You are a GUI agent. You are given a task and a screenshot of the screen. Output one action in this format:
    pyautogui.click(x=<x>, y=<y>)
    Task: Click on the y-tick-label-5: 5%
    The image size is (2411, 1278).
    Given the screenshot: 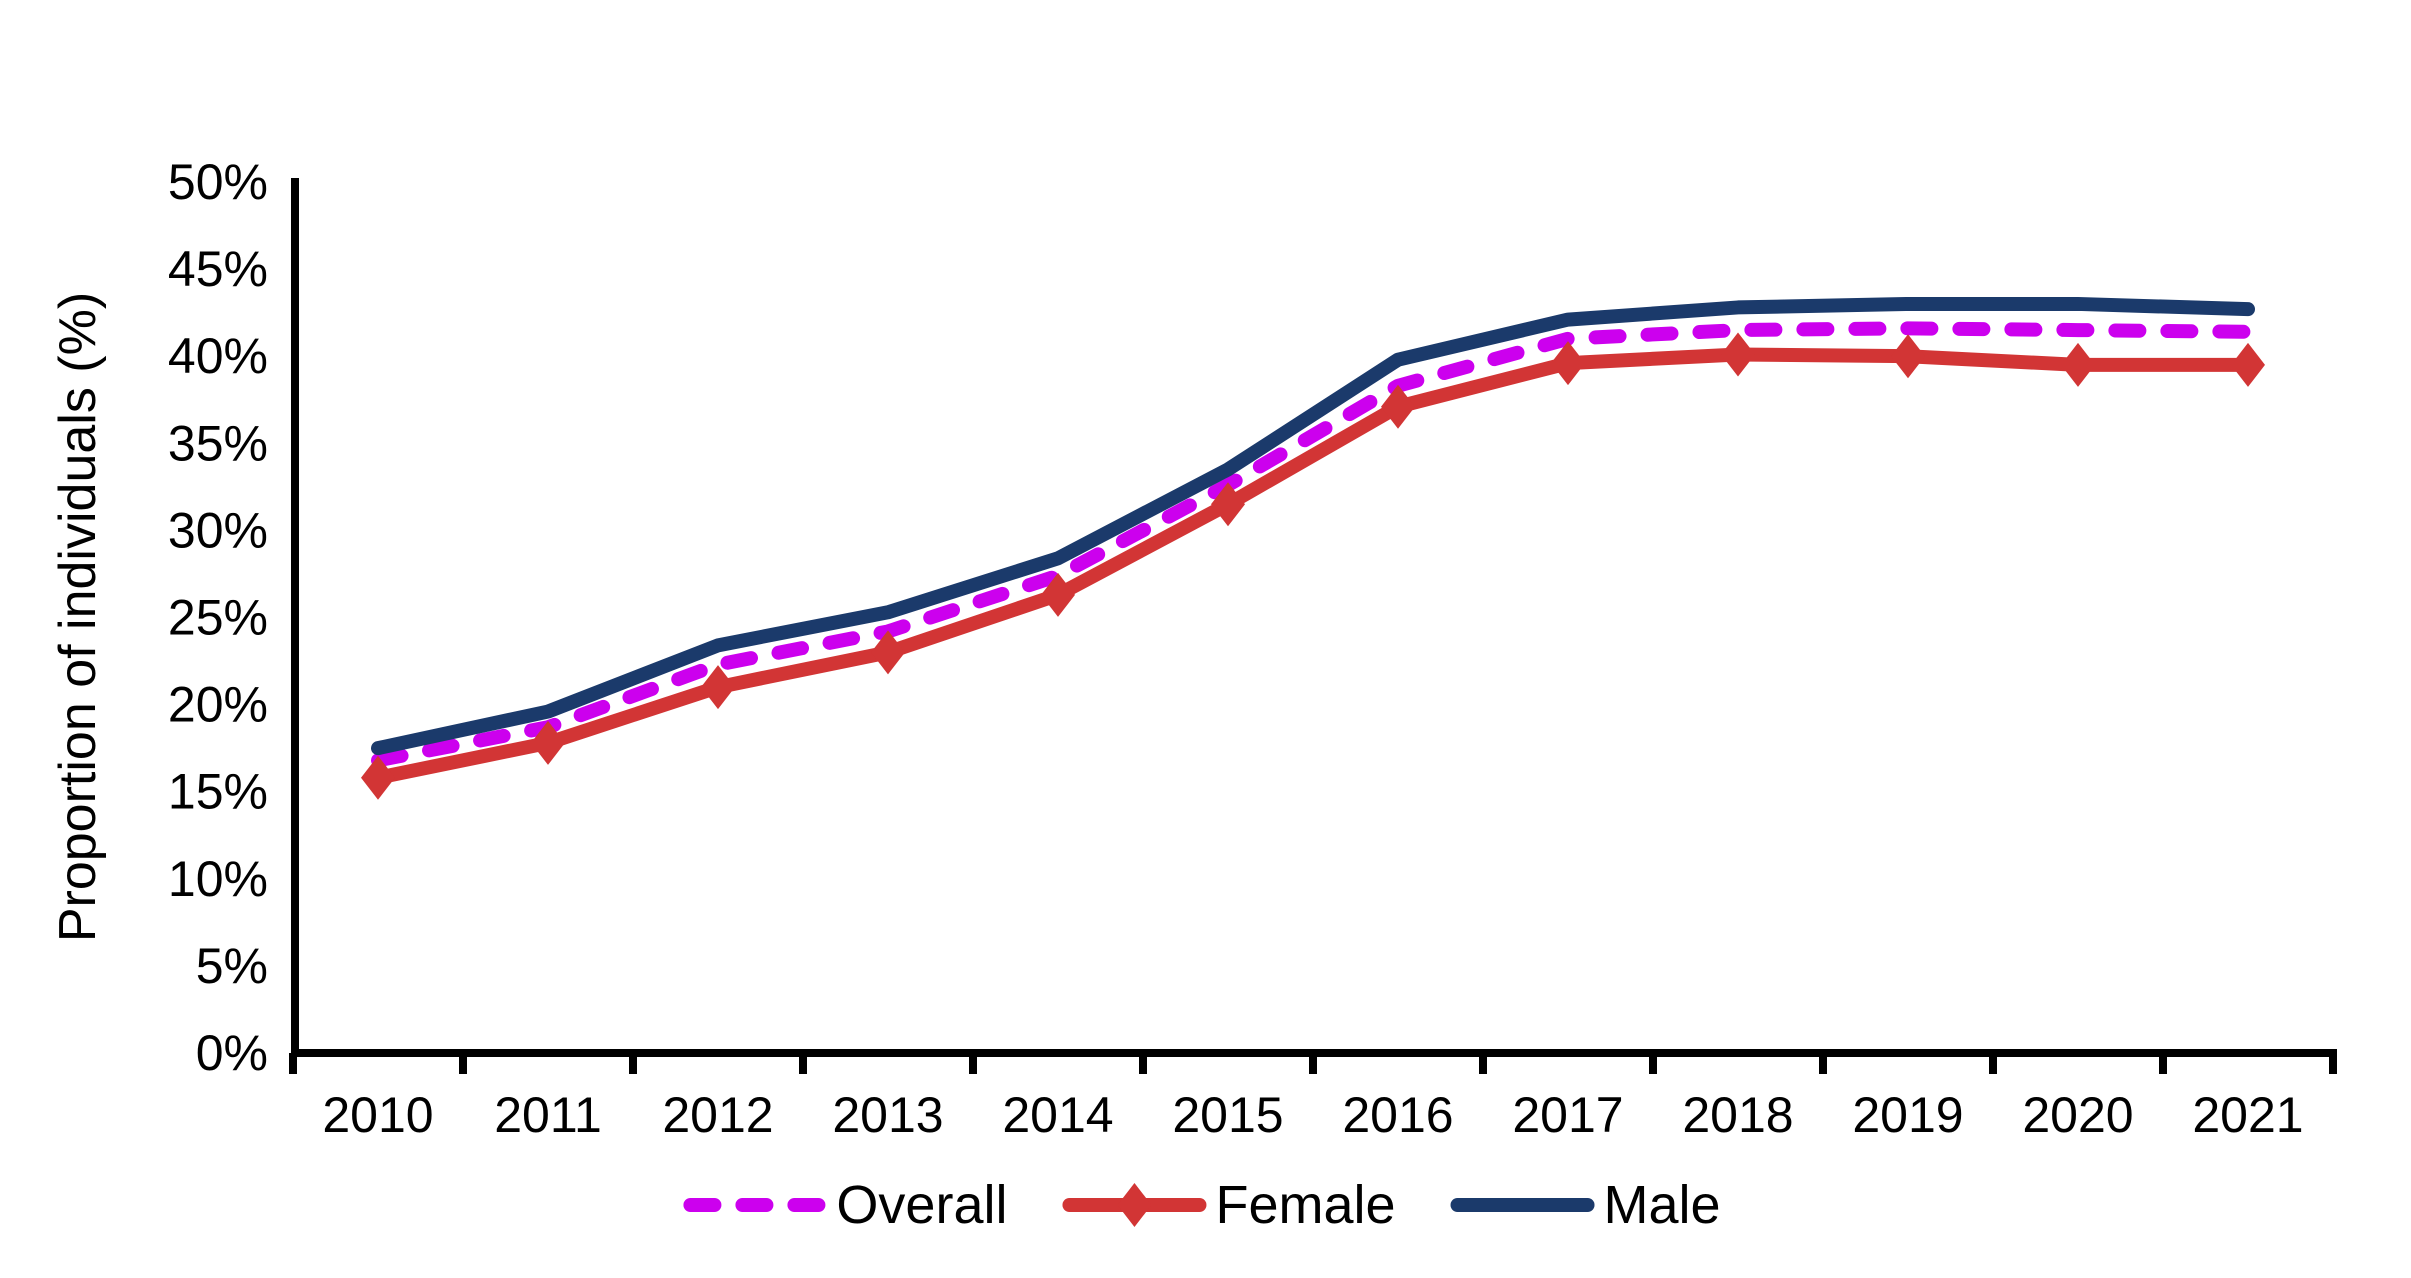 What is the action you would take?
    pyautogui.click(x=232, y=966)
    